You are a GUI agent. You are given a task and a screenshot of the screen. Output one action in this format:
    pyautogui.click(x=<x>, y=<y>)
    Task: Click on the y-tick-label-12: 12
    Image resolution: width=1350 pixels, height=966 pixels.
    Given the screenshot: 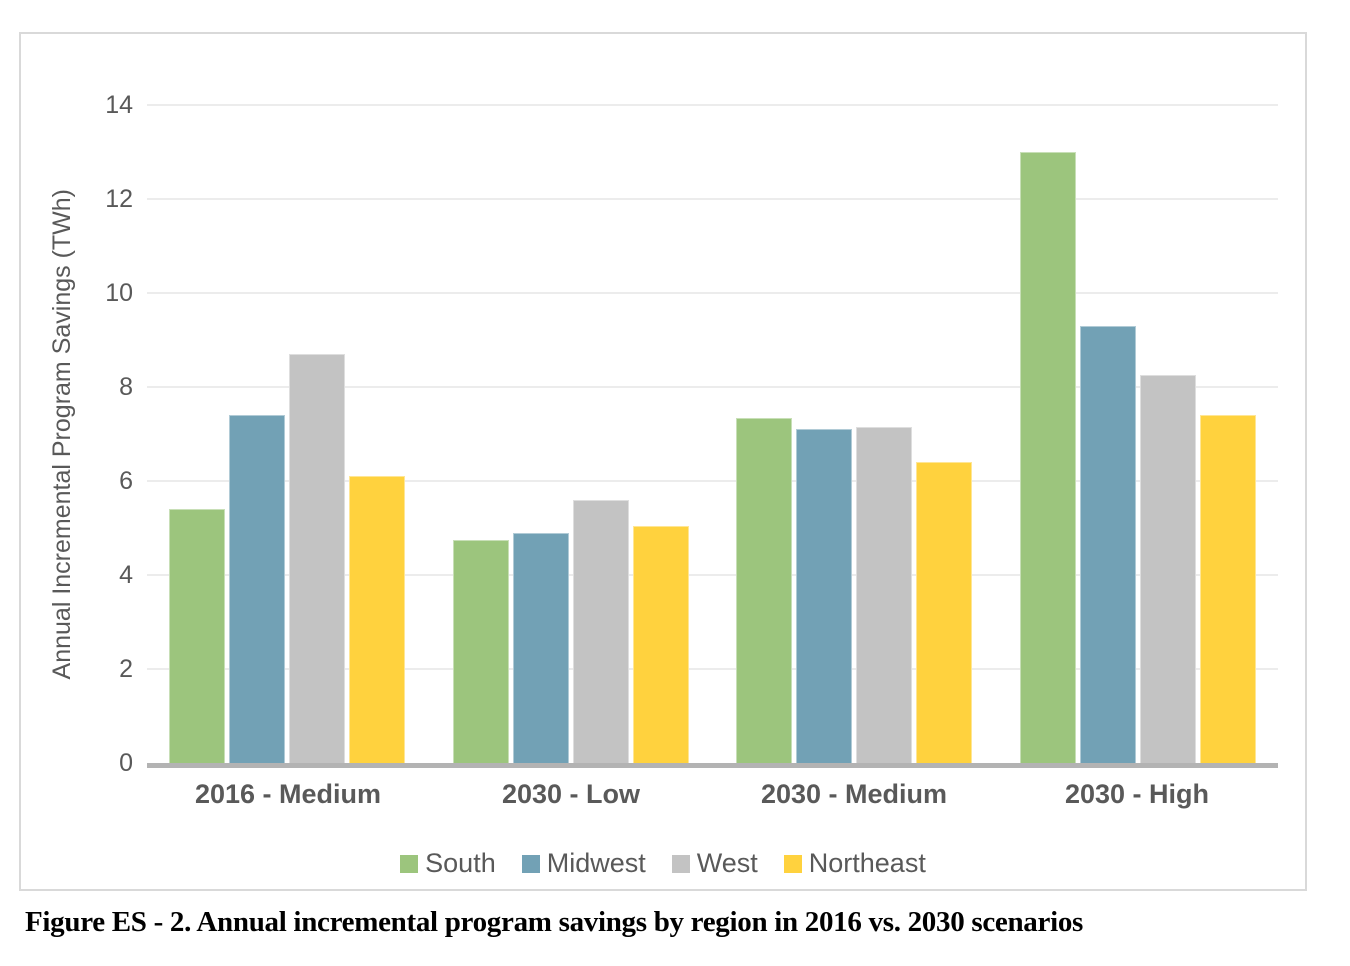 What is the action you would take?
    pyautogui.click(x=119, y=199)
    